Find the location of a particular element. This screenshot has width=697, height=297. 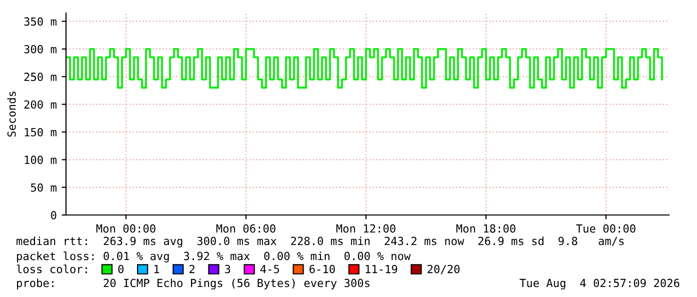

legend-label: 3 is located at coordinates (227, 269).